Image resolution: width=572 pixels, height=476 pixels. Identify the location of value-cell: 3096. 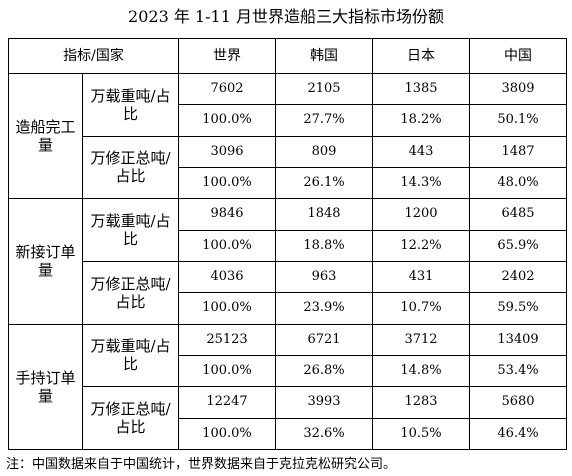
(227, 151).